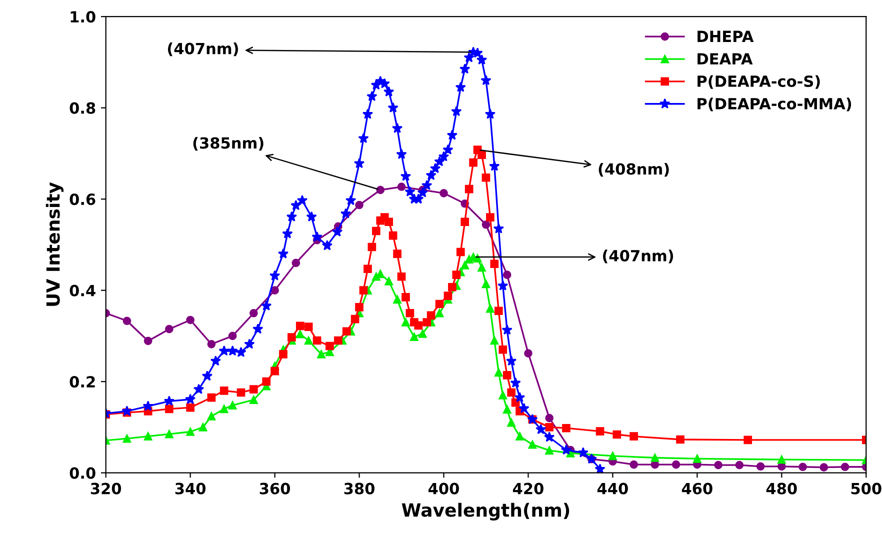 Image resolution: width=882 pixels, height=553 pixels. Describe the element at coordinates (443, 488) in the screenshot. I see `x-tick-label: 400` at that location.